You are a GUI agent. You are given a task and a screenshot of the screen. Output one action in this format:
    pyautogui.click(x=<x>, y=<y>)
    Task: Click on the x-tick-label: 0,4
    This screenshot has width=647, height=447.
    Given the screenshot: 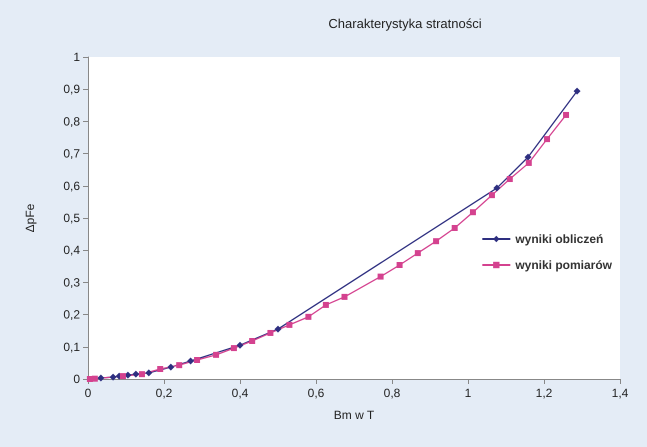 What is the action you would take?
    pyautogui.click(x=240, y=393)
    